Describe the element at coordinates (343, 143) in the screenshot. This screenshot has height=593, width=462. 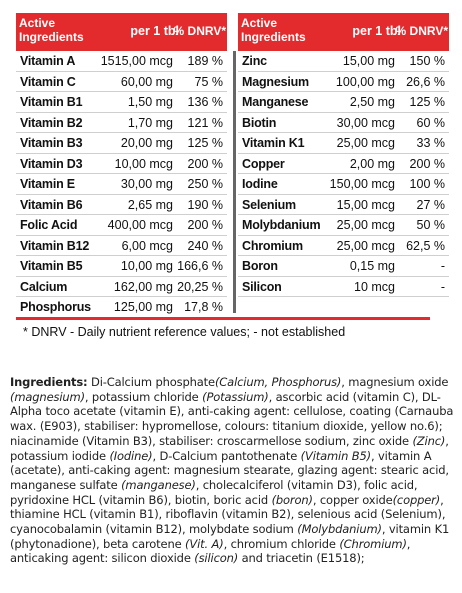
I see `table-row: Vitamin K1 25,00 mcg 33 %` at that location.